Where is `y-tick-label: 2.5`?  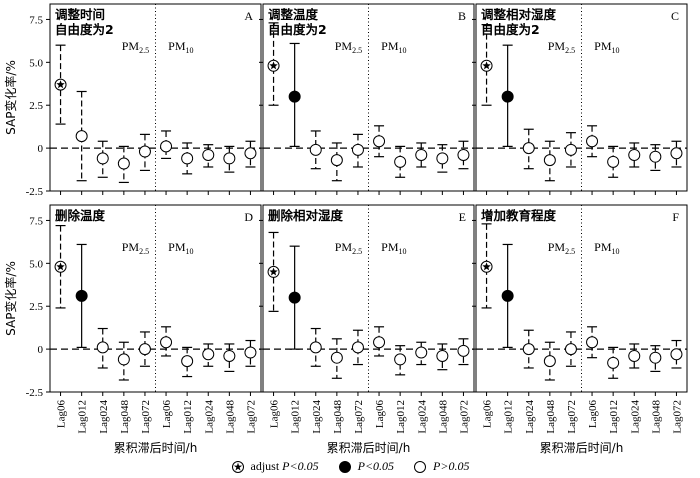 y-tick-label: 2.5 is located at coordinates (36, 307).